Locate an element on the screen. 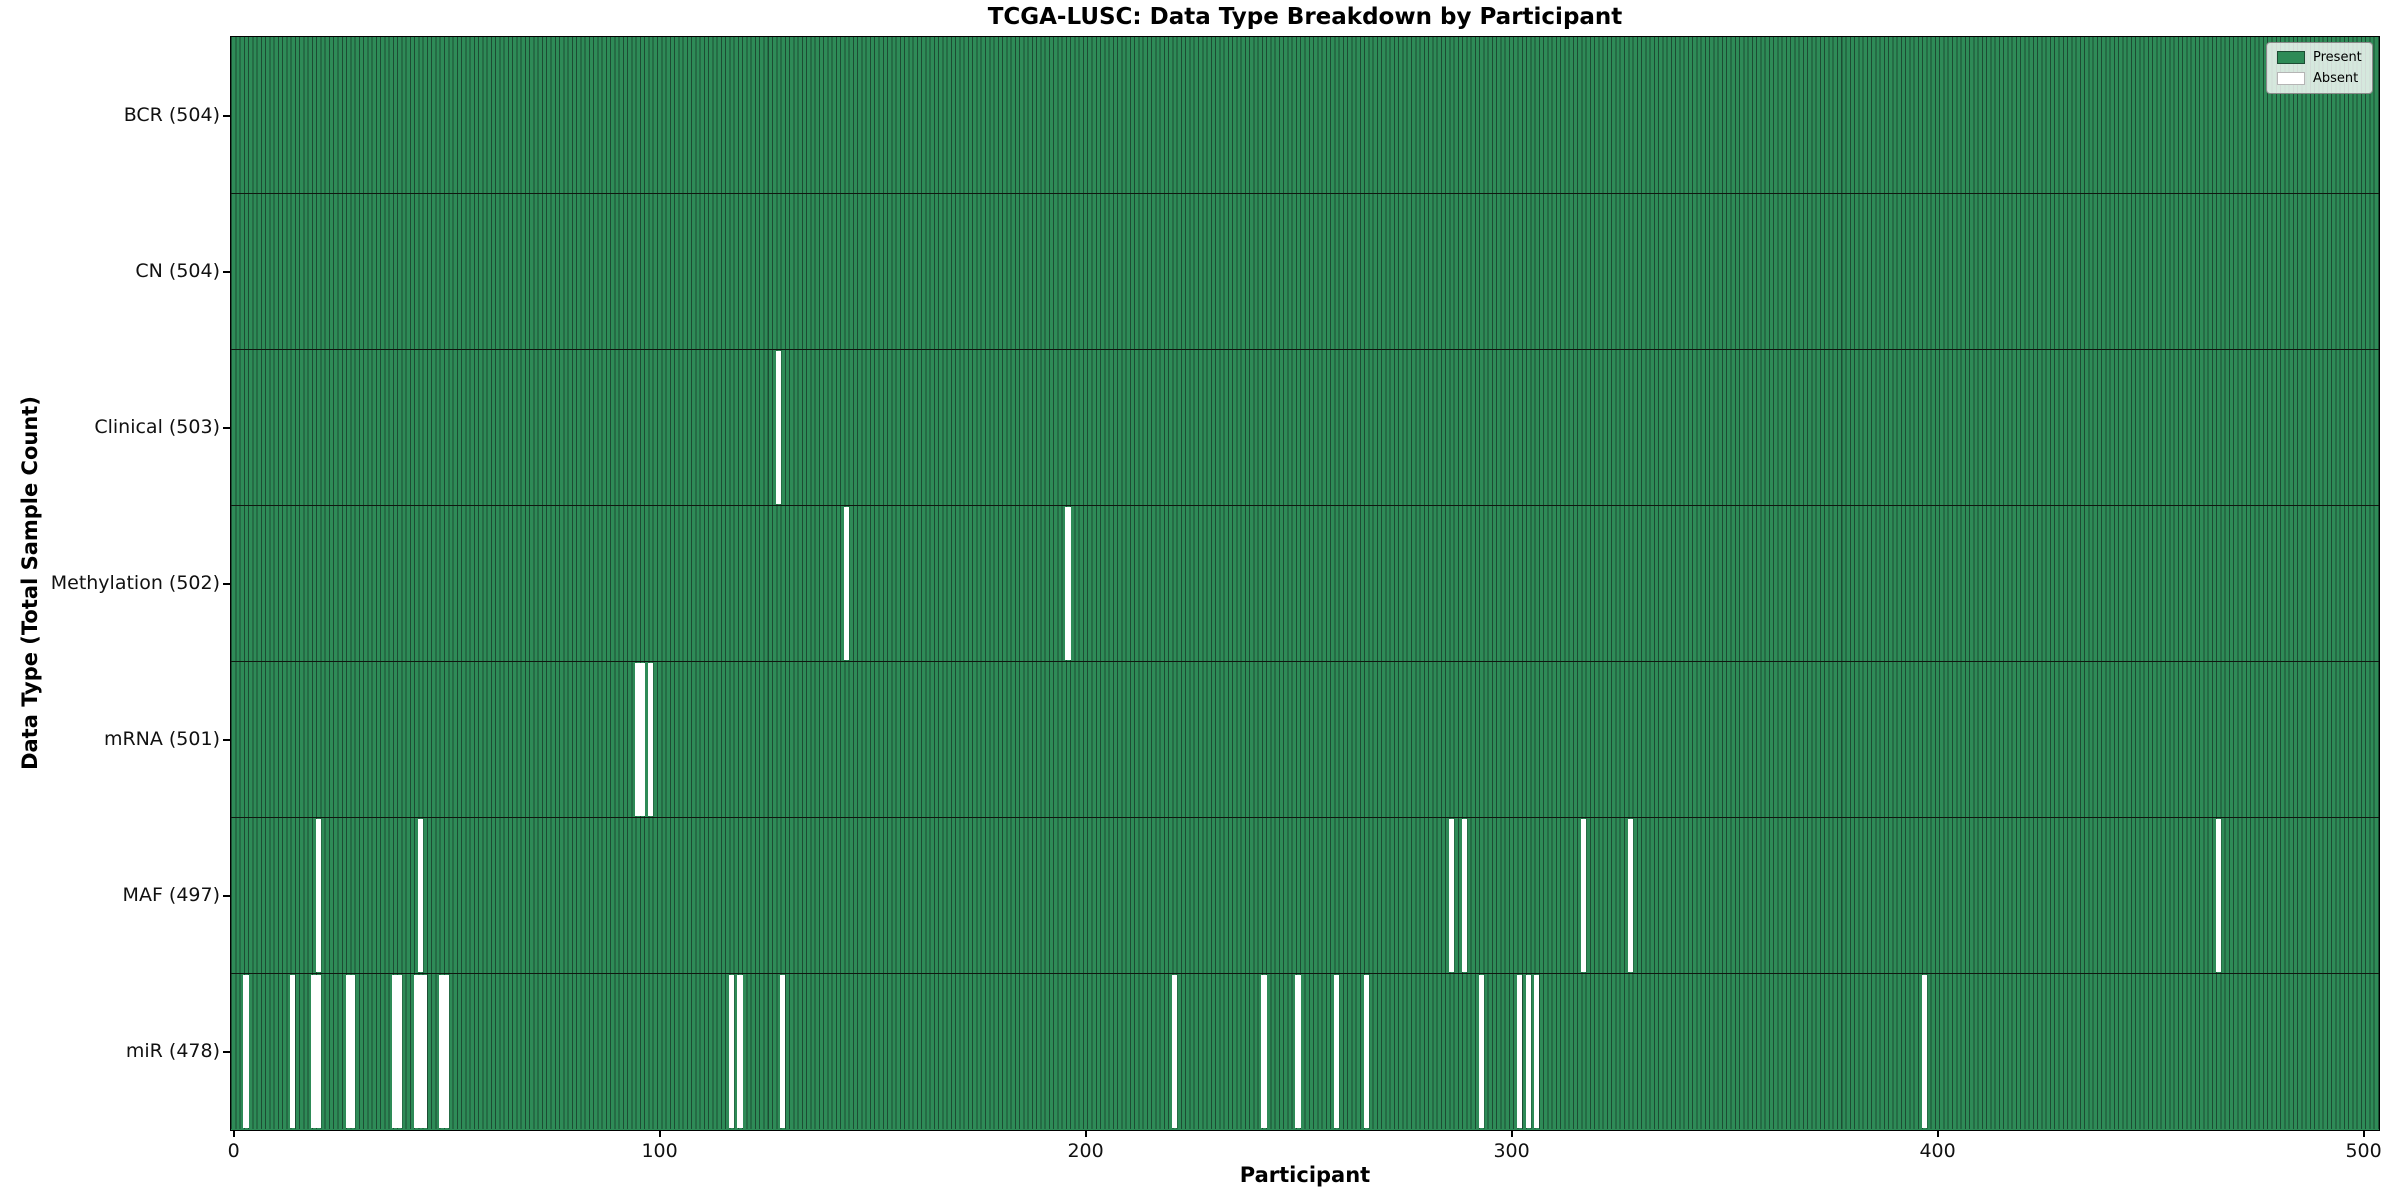  x-tick-label: 300 is located at coordinates (1511, 1151).